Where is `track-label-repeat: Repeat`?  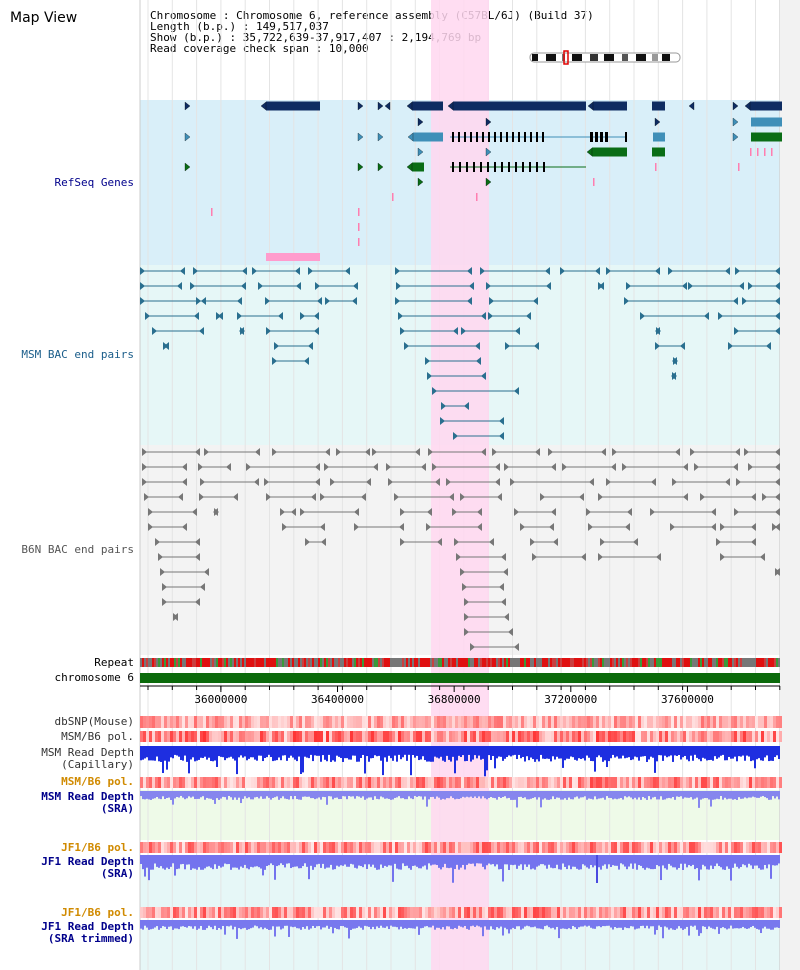 track-label-repeat: Repeat is located at coordinates (114, 662).